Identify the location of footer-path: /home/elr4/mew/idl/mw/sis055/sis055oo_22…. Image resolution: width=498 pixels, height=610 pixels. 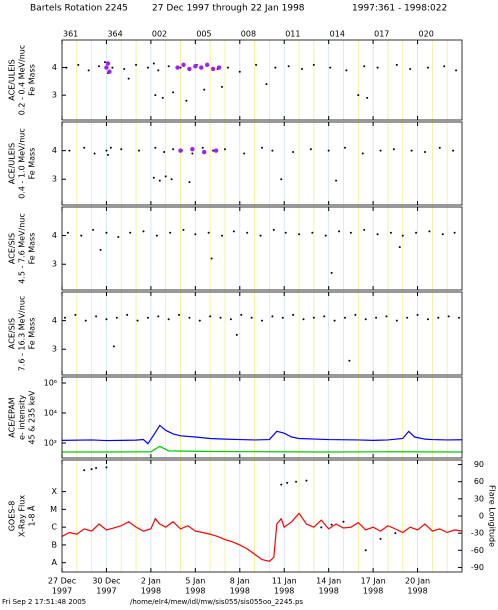
(216, 602).